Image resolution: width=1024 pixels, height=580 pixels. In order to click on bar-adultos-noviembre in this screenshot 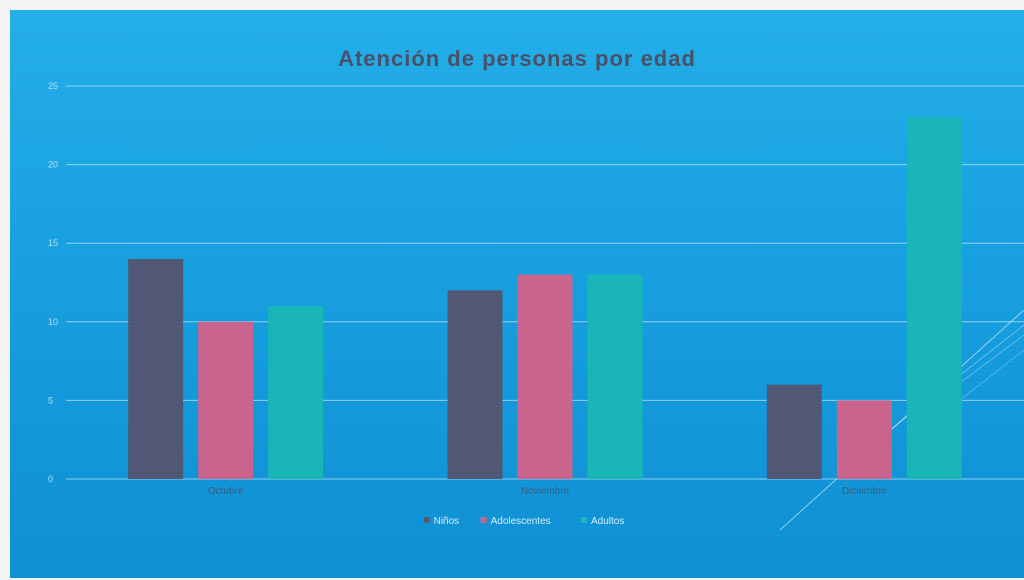, I will do `click(615, 376)`.